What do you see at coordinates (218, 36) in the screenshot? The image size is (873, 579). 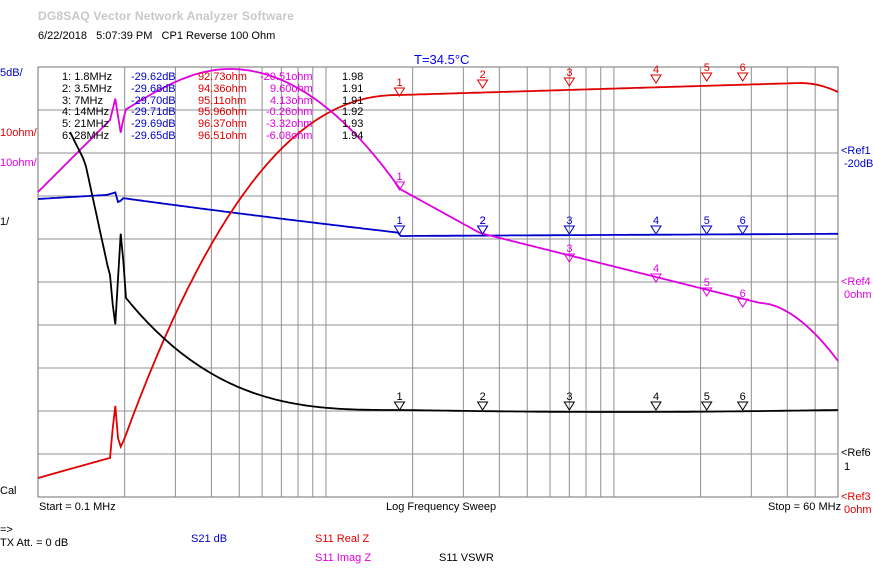 I see `description: CP1 Reverse 100 Ohm` at bounding box center [218, 36].